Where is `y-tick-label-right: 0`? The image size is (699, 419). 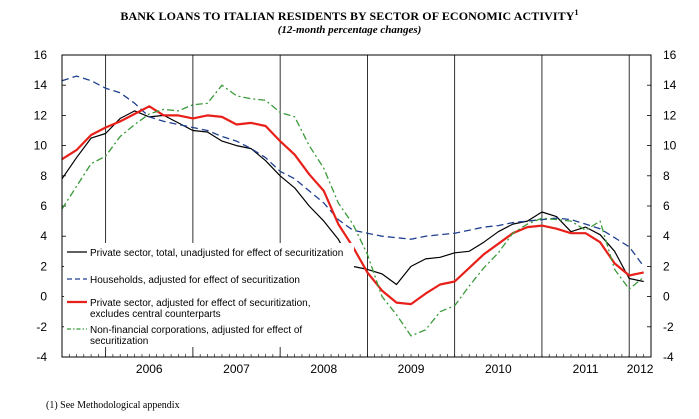
y-tick-label-right: 0 is located at coordinates (666, 297).